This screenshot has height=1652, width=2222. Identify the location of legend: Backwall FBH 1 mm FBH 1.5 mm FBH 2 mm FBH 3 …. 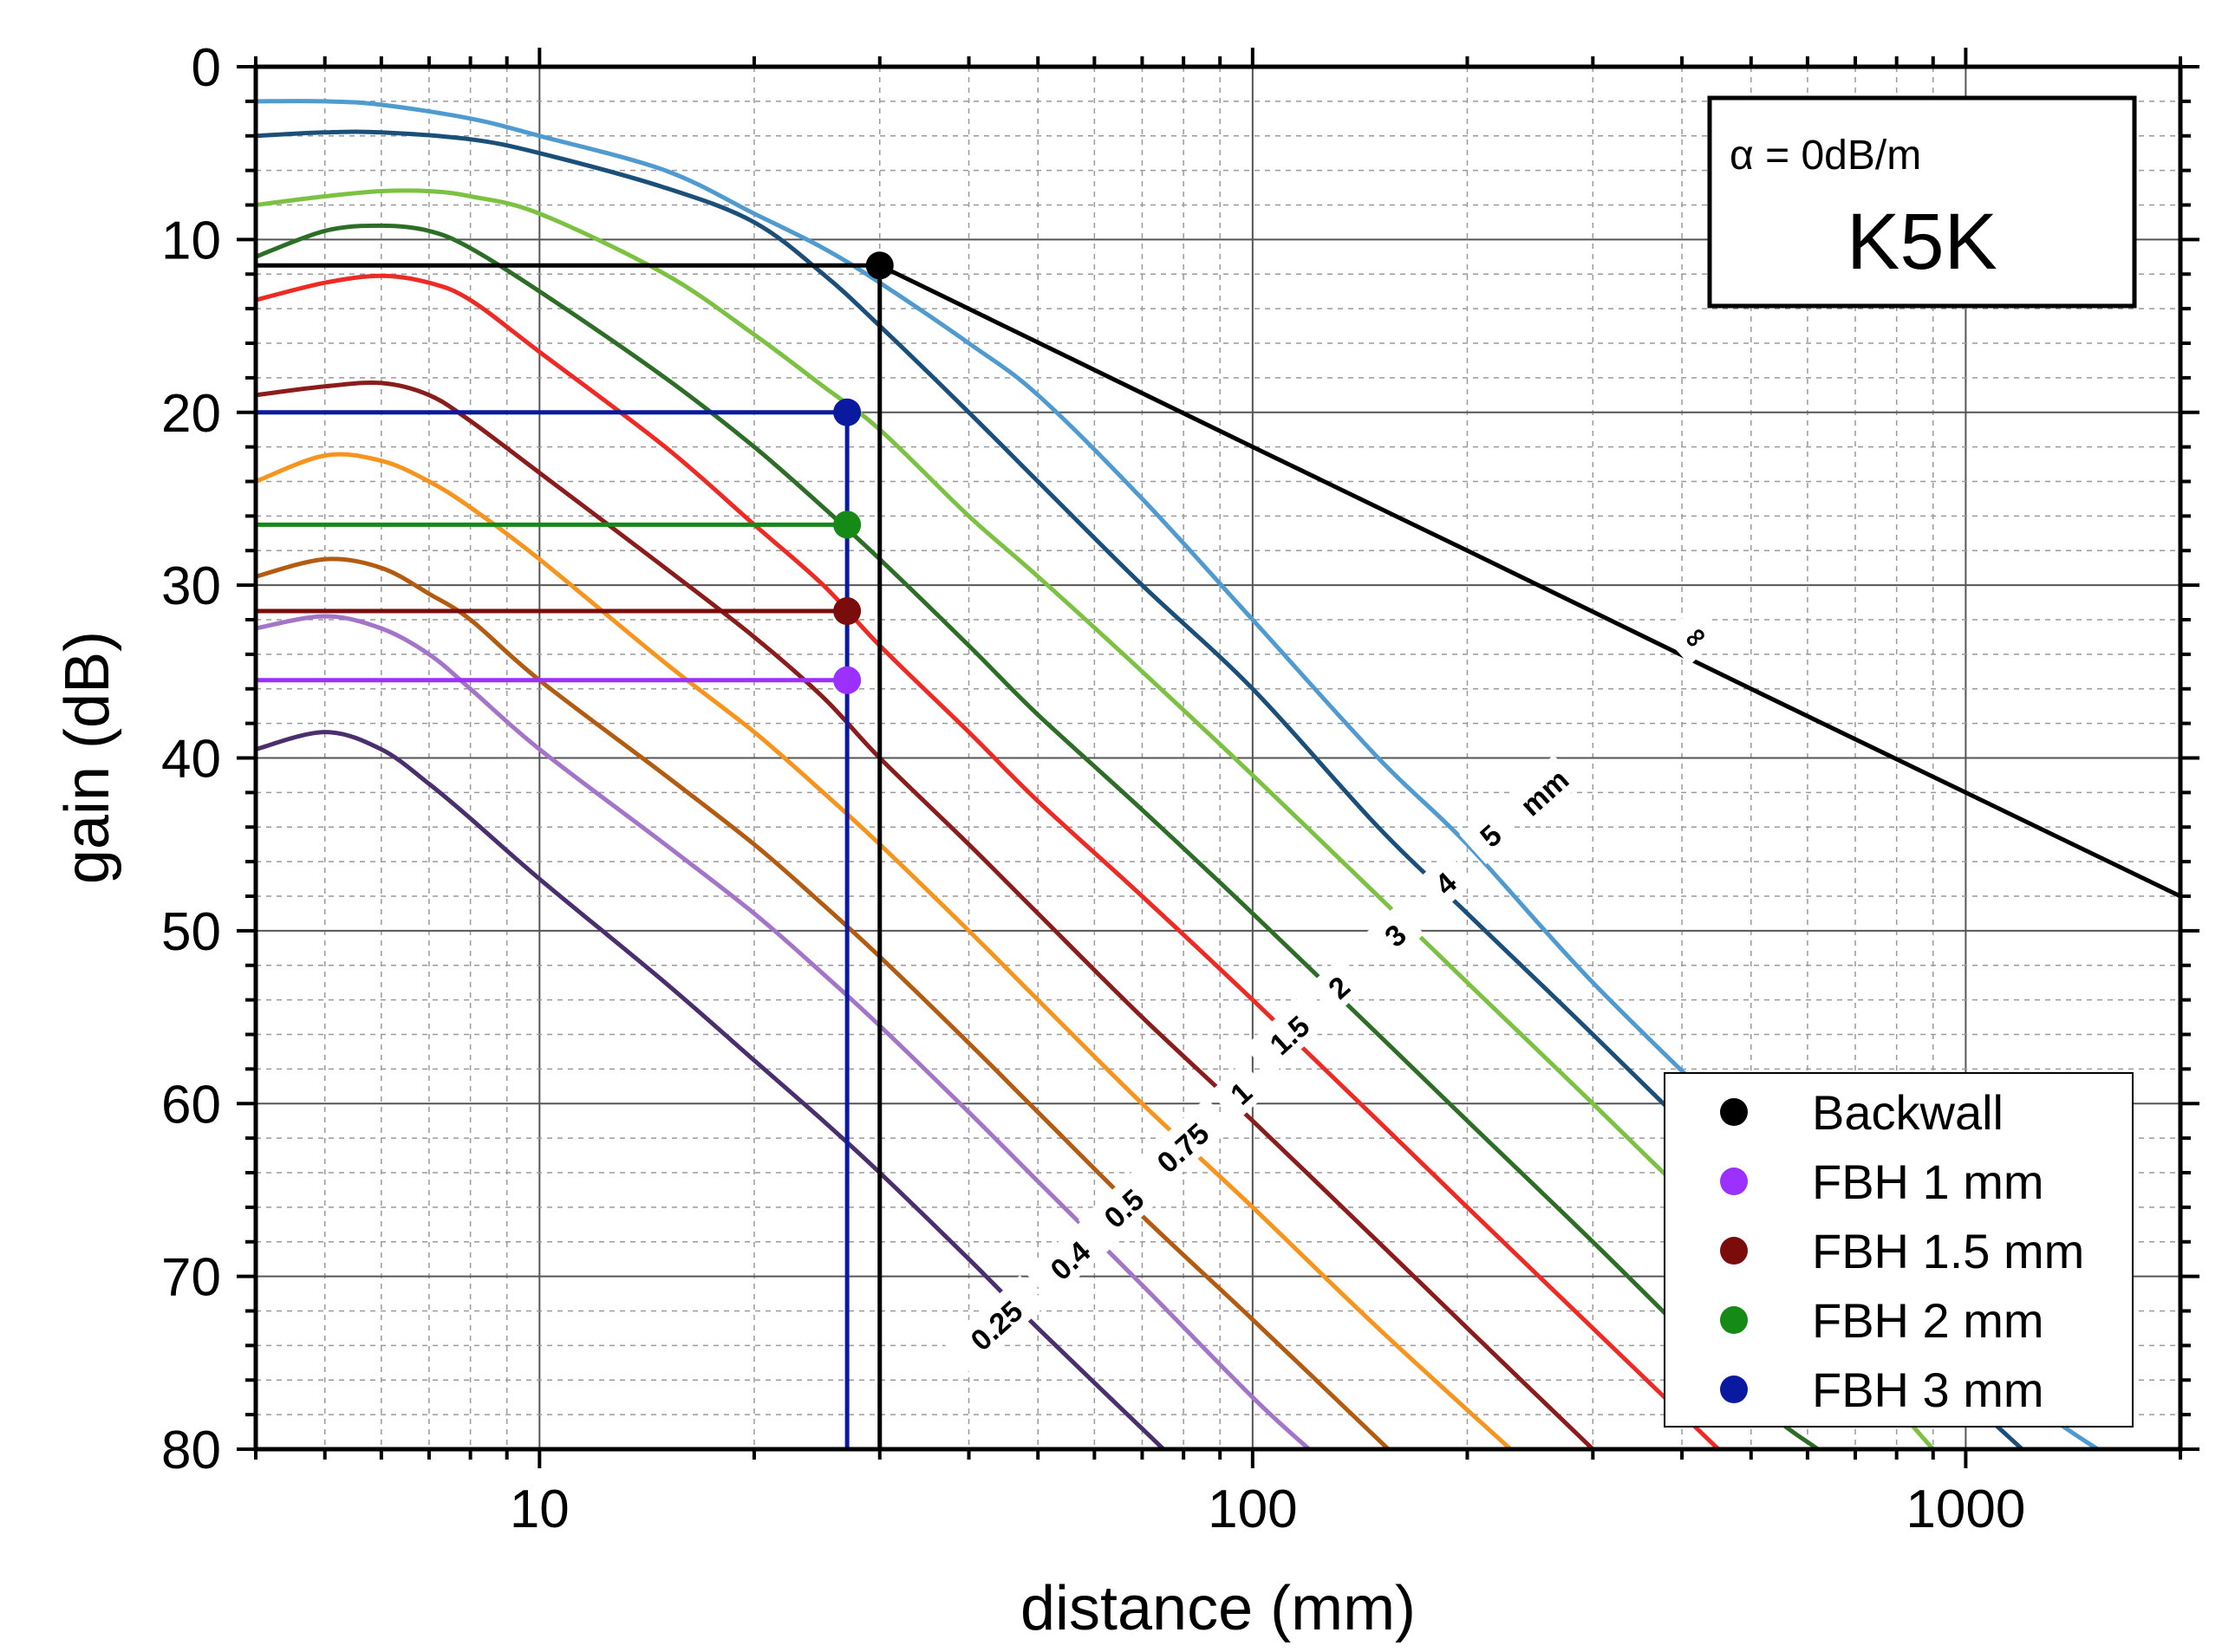
(1899, 1250).